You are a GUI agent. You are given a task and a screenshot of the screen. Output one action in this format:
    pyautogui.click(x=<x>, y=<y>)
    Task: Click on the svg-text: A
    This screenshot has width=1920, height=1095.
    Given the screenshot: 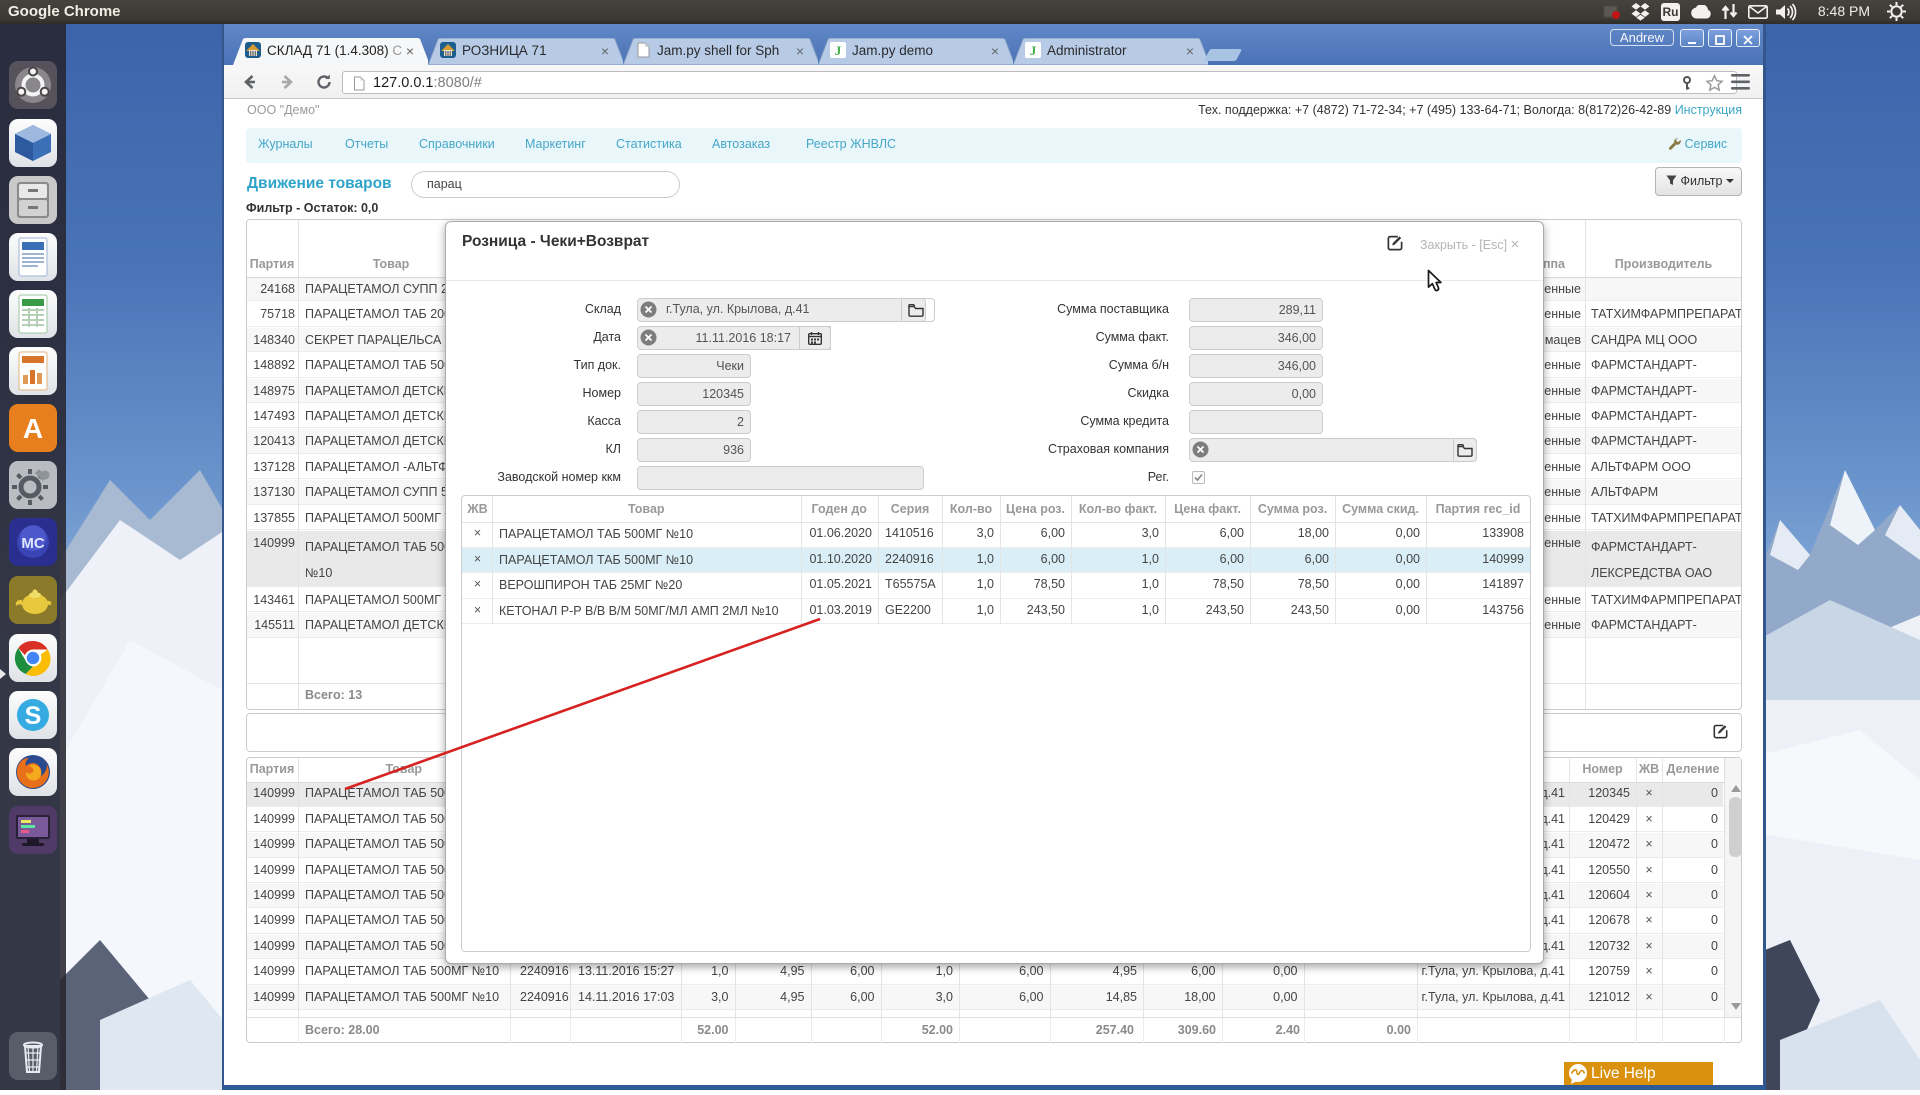 What is the action you would take?
    pyautogui.click(x=33, y=428)
    